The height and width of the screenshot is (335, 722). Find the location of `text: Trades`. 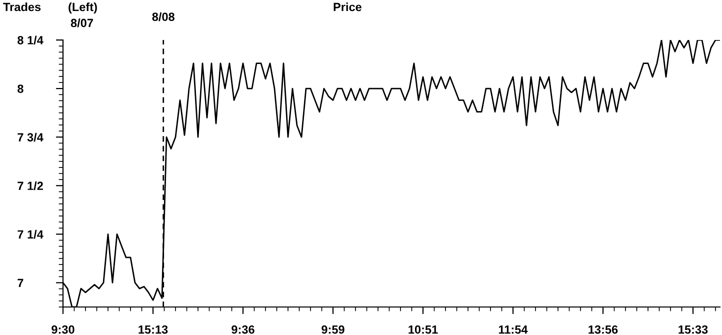

text: Trades is located at coordinates (22, 7).